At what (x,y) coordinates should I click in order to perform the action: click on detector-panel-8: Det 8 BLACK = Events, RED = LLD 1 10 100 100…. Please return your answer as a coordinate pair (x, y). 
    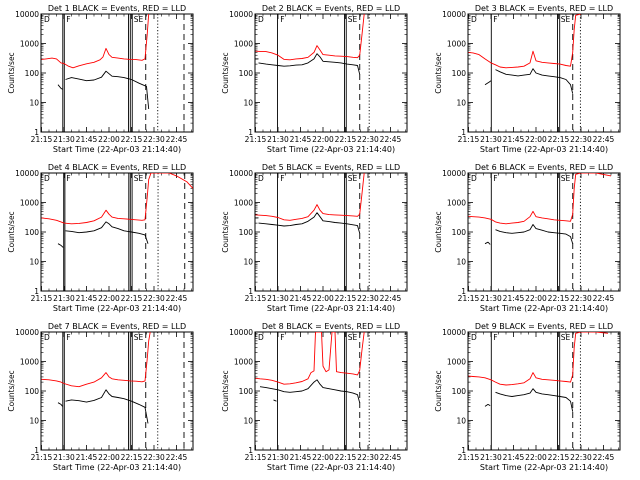
    Looking at the image, I should click on (314, 397).